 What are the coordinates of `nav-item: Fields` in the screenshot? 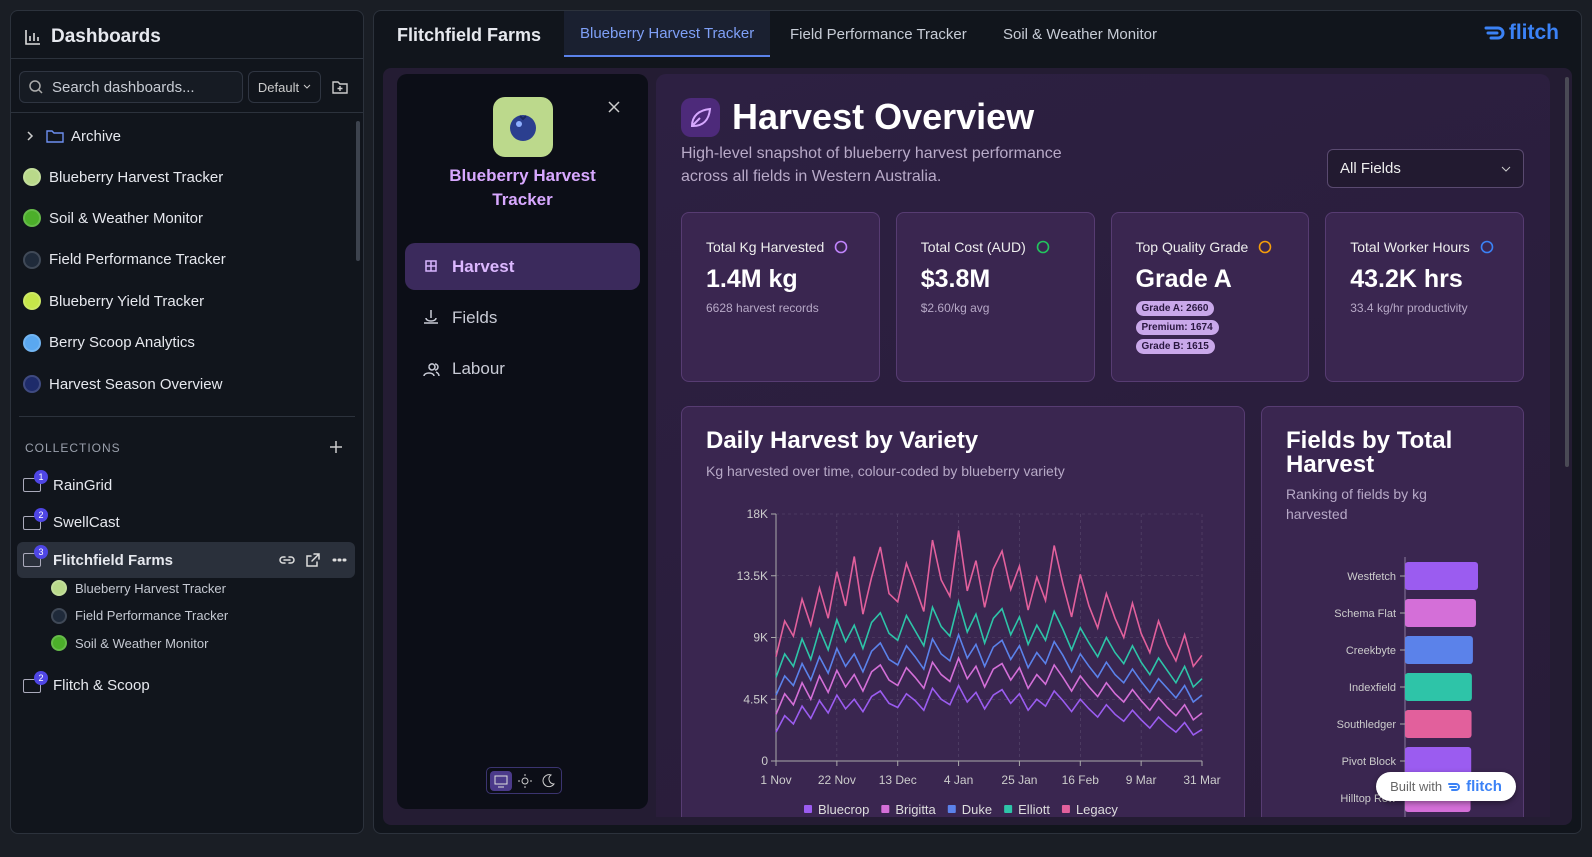 It's located at (522, 317).